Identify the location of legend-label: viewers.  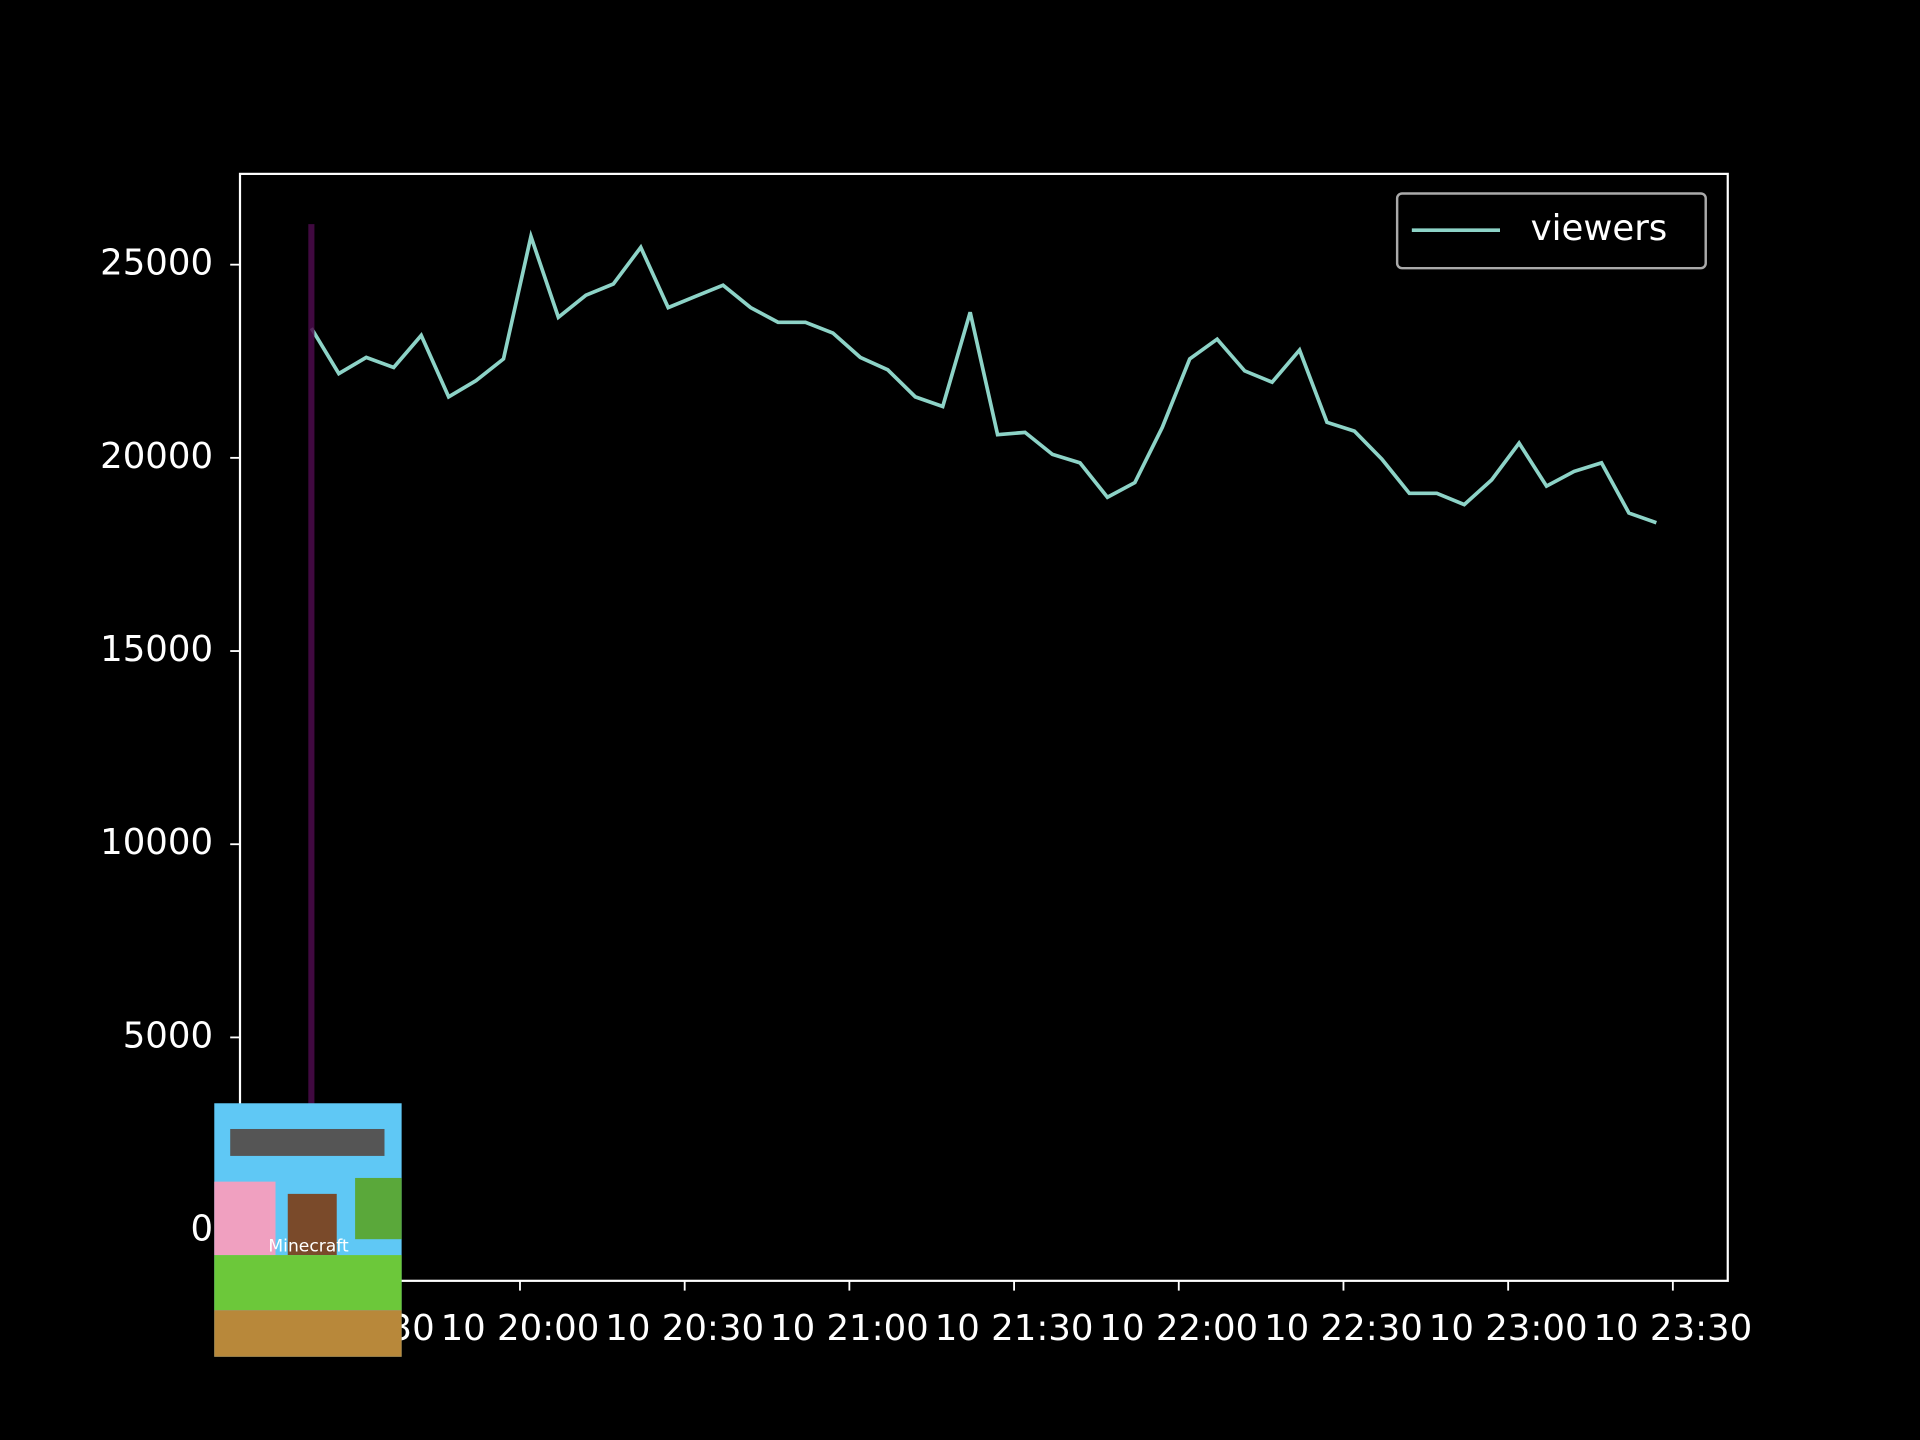
(1599, 228).